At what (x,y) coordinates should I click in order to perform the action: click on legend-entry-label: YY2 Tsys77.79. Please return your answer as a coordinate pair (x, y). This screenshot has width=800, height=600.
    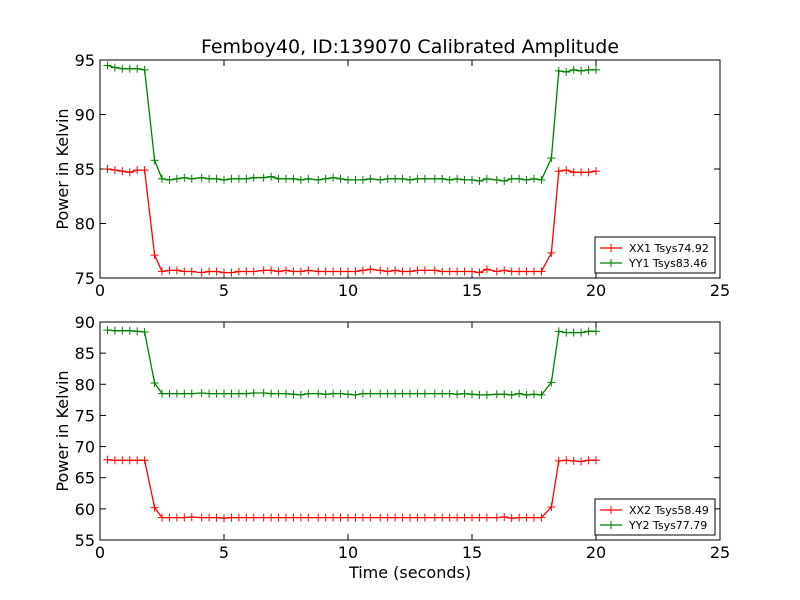
    Looking at the image, I should click on (667, 525).